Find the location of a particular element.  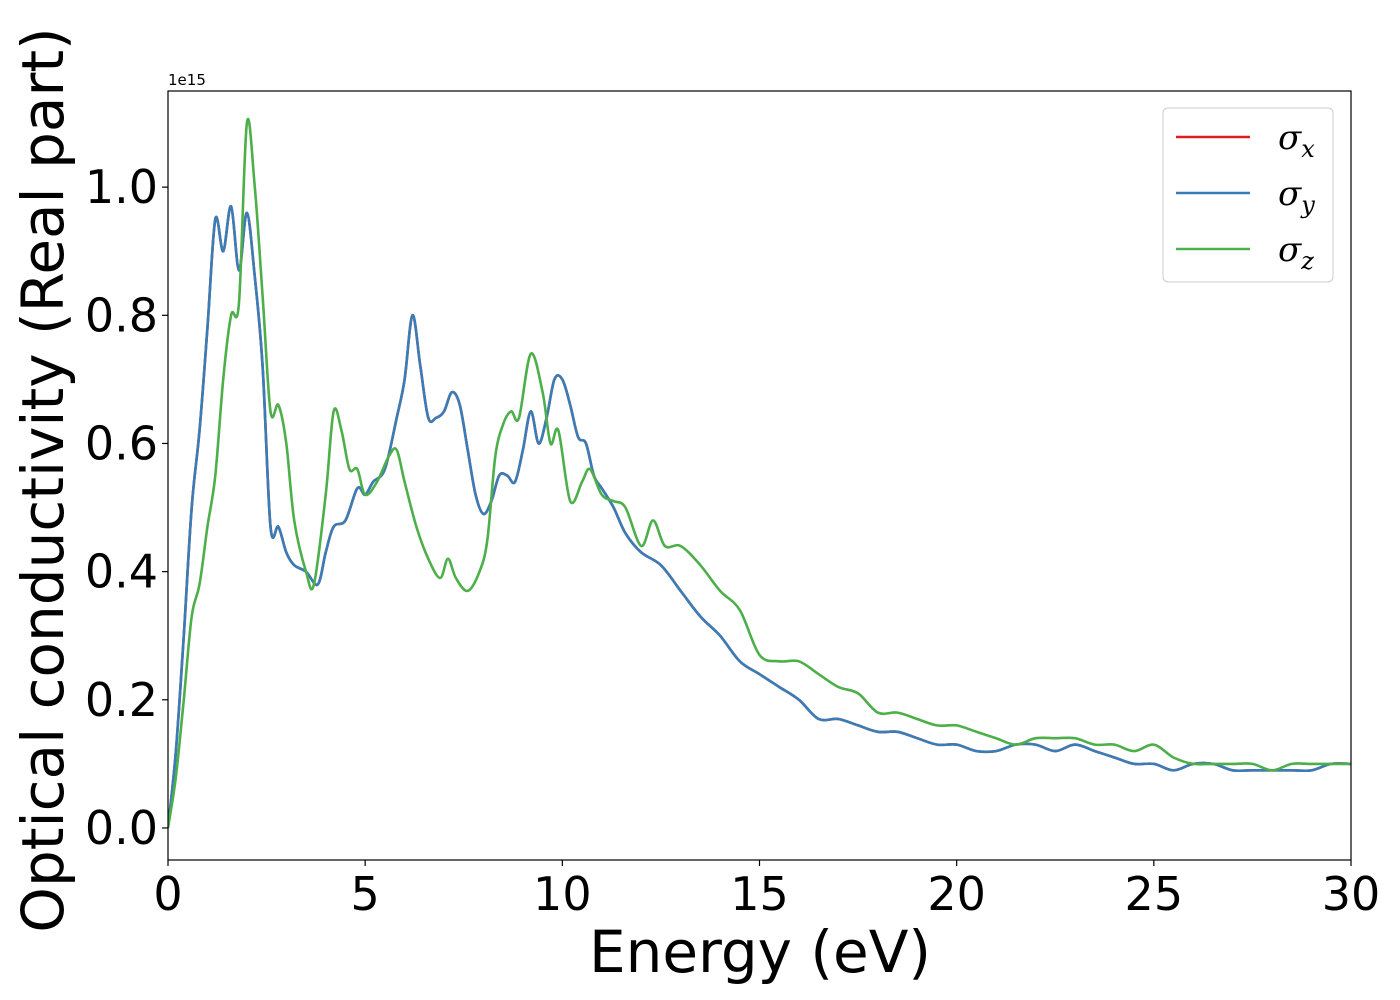

x-axis-title: Energy (eV) is located at coordinates (760, 952).